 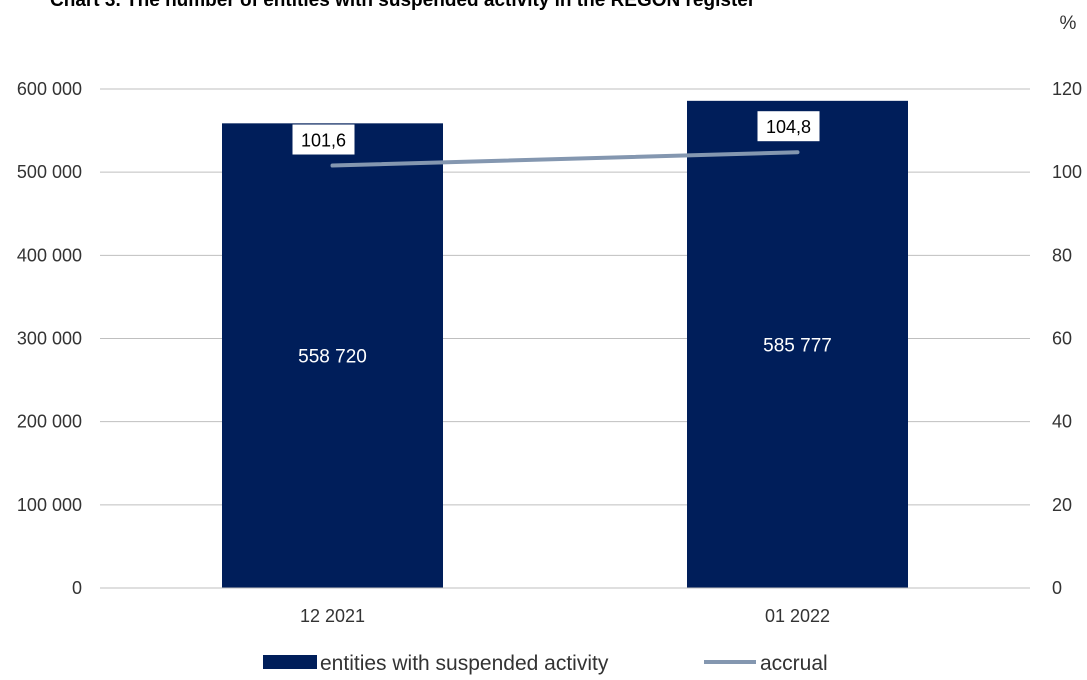 I want to click on right-axis-tick-label: 80, so click(x=1062, y=255).